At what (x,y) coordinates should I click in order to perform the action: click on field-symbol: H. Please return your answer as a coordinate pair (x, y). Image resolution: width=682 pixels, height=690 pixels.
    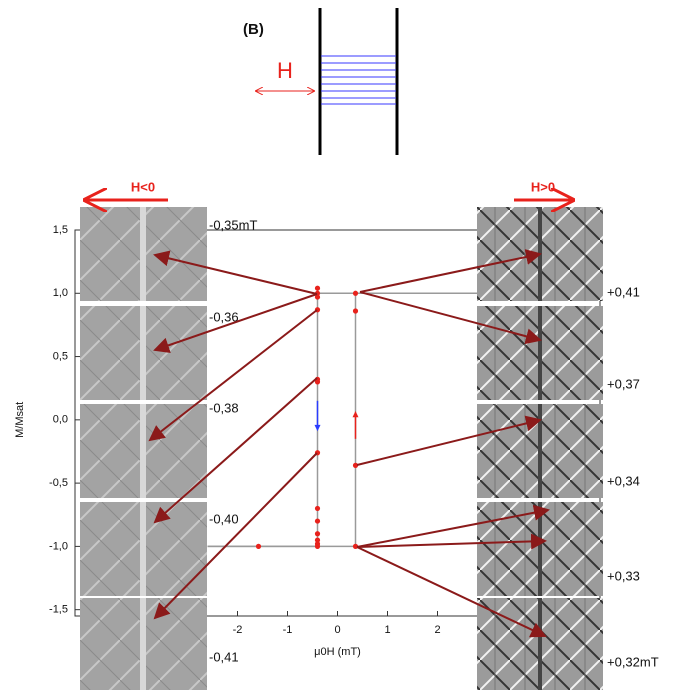
    Looking at the image, I should click on (285, 70).